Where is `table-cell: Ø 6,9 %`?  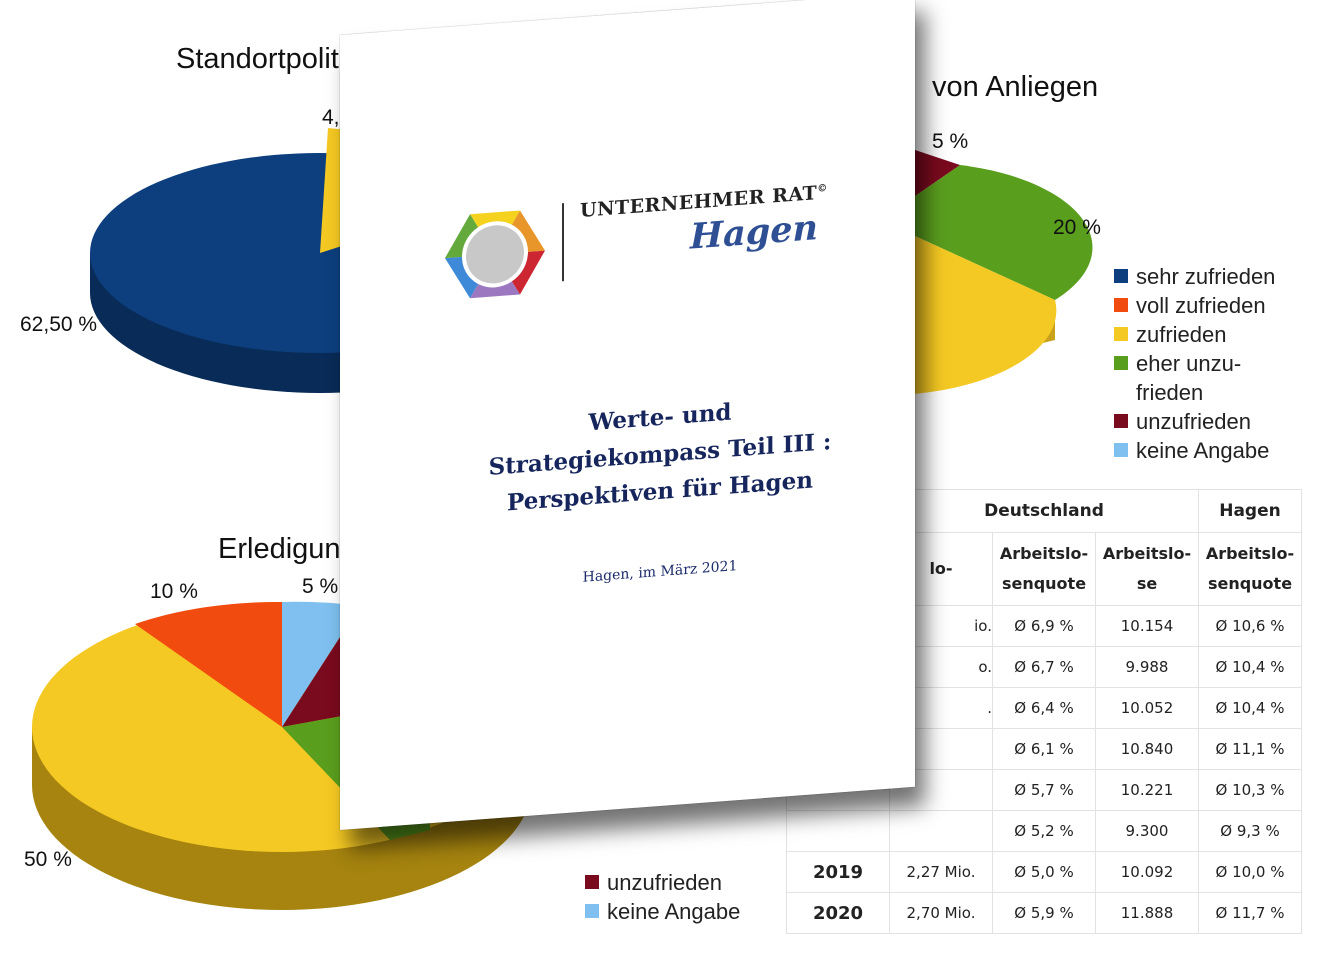 table-cell: Ø 6,9 % is located at coordinates (1044, 626).